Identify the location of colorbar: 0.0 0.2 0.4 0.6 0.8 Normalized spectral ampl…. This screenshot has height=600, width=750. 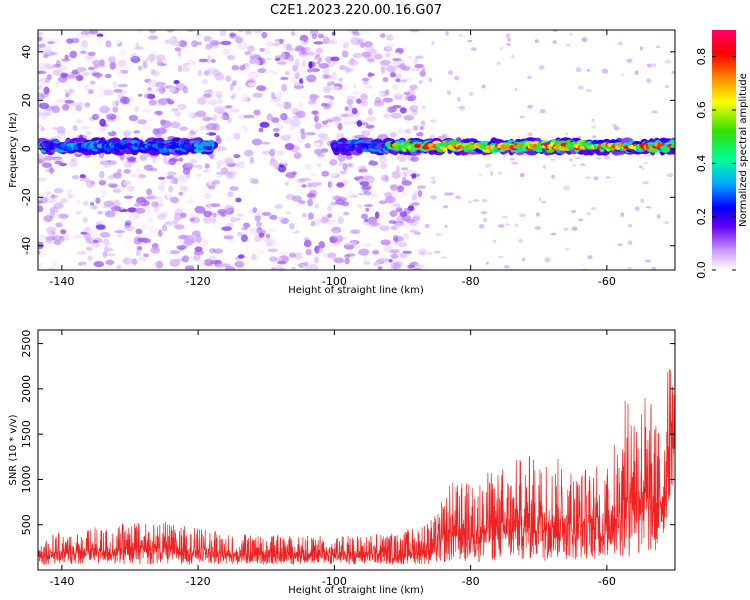
(722, 154).